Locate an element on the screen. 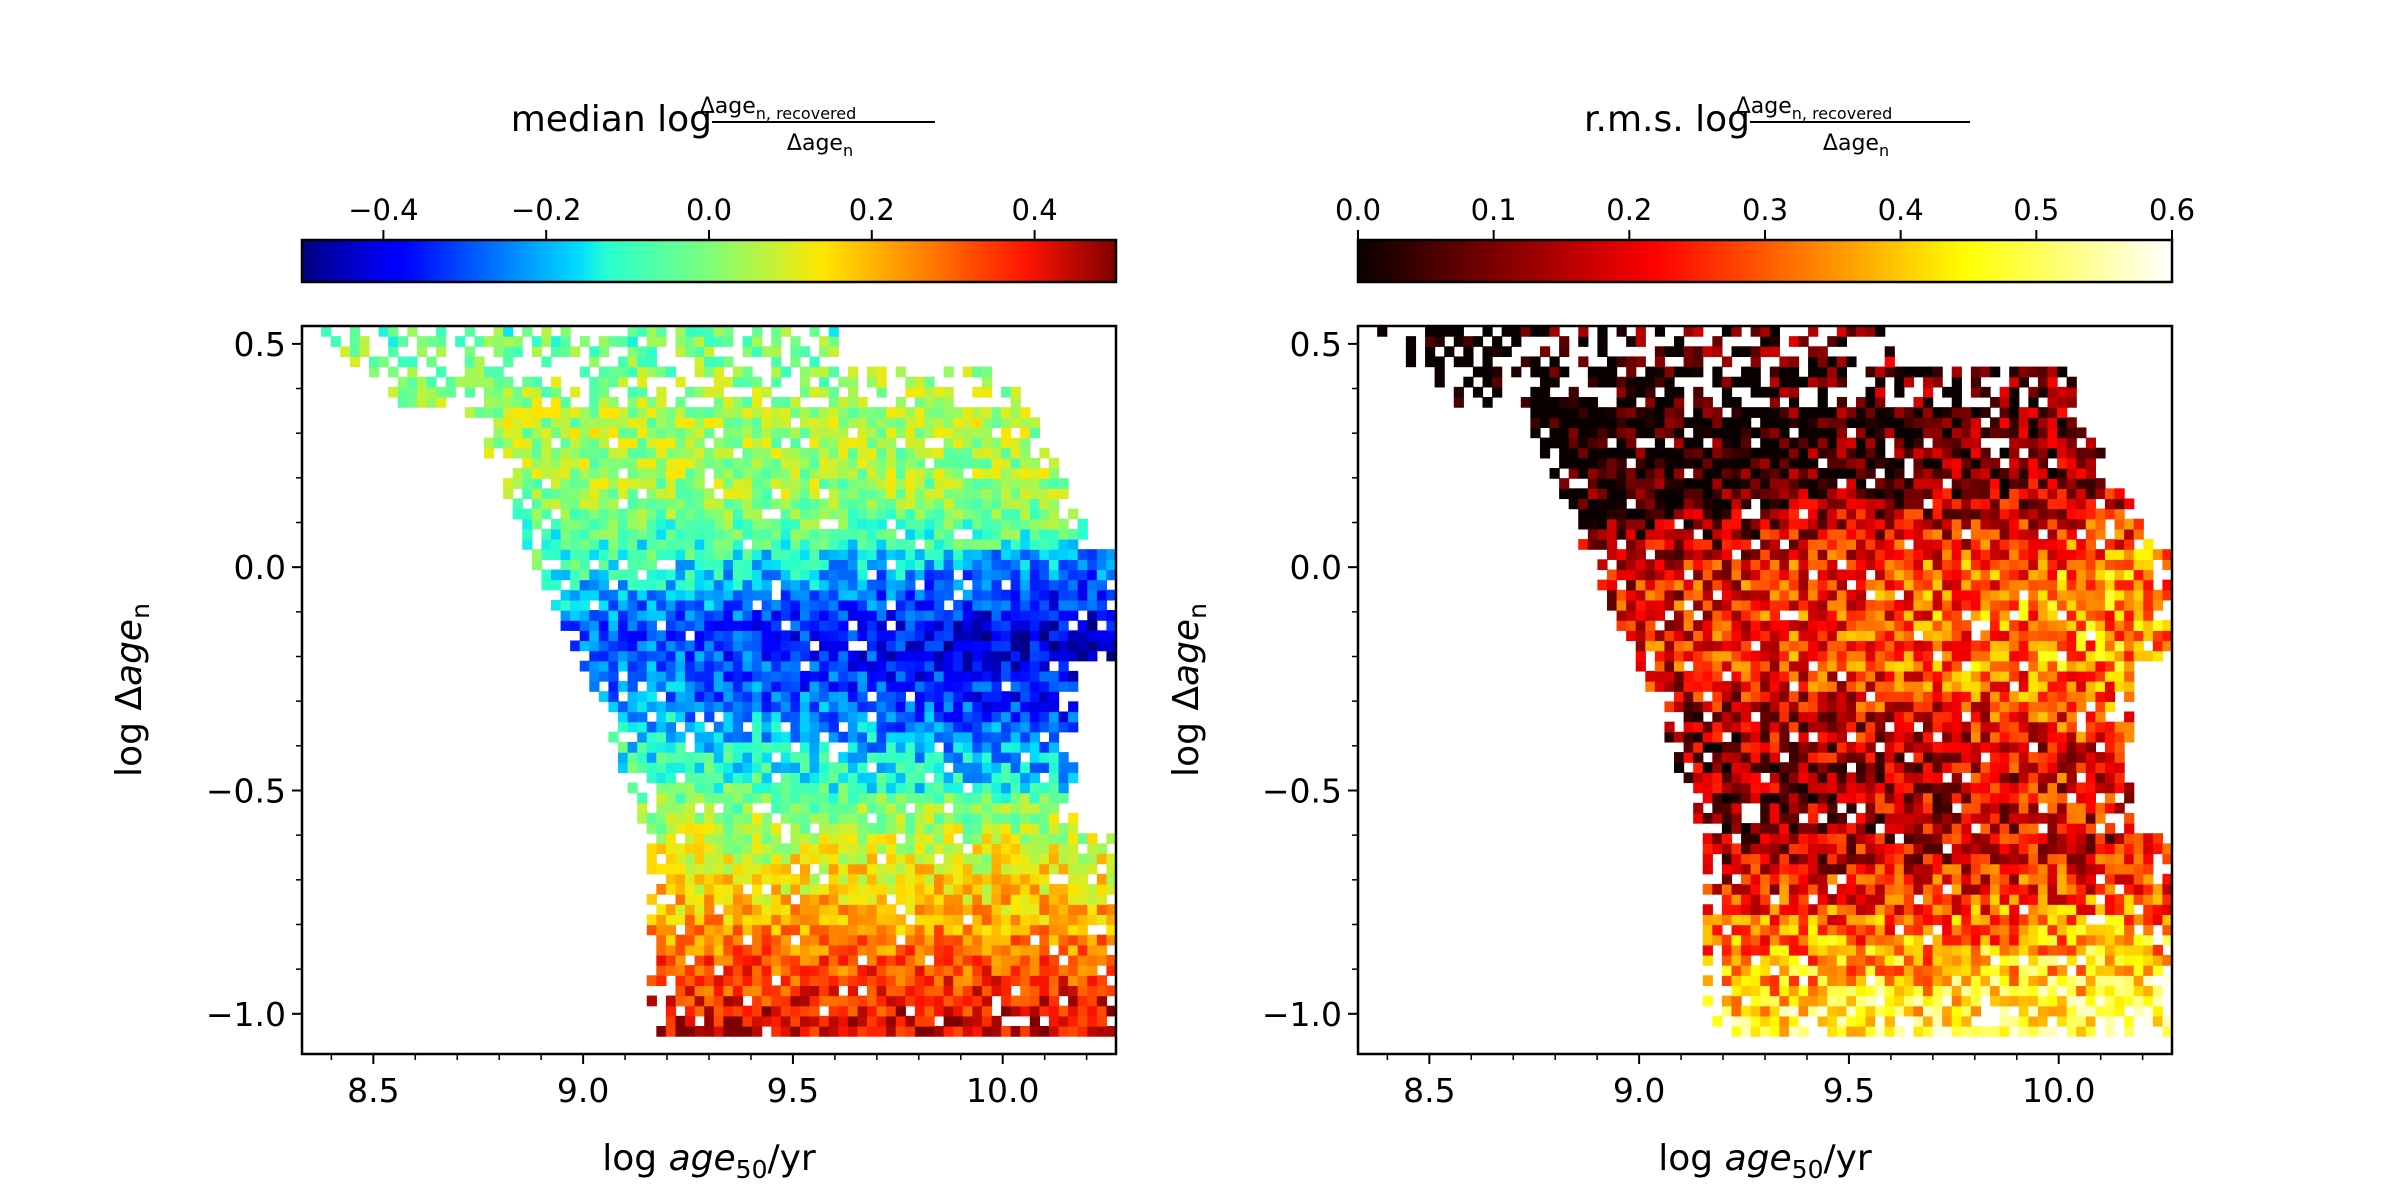 The image size is (2400, 1200). colorbar-tick-label: −0.4 is located at coordinates (383, 210).